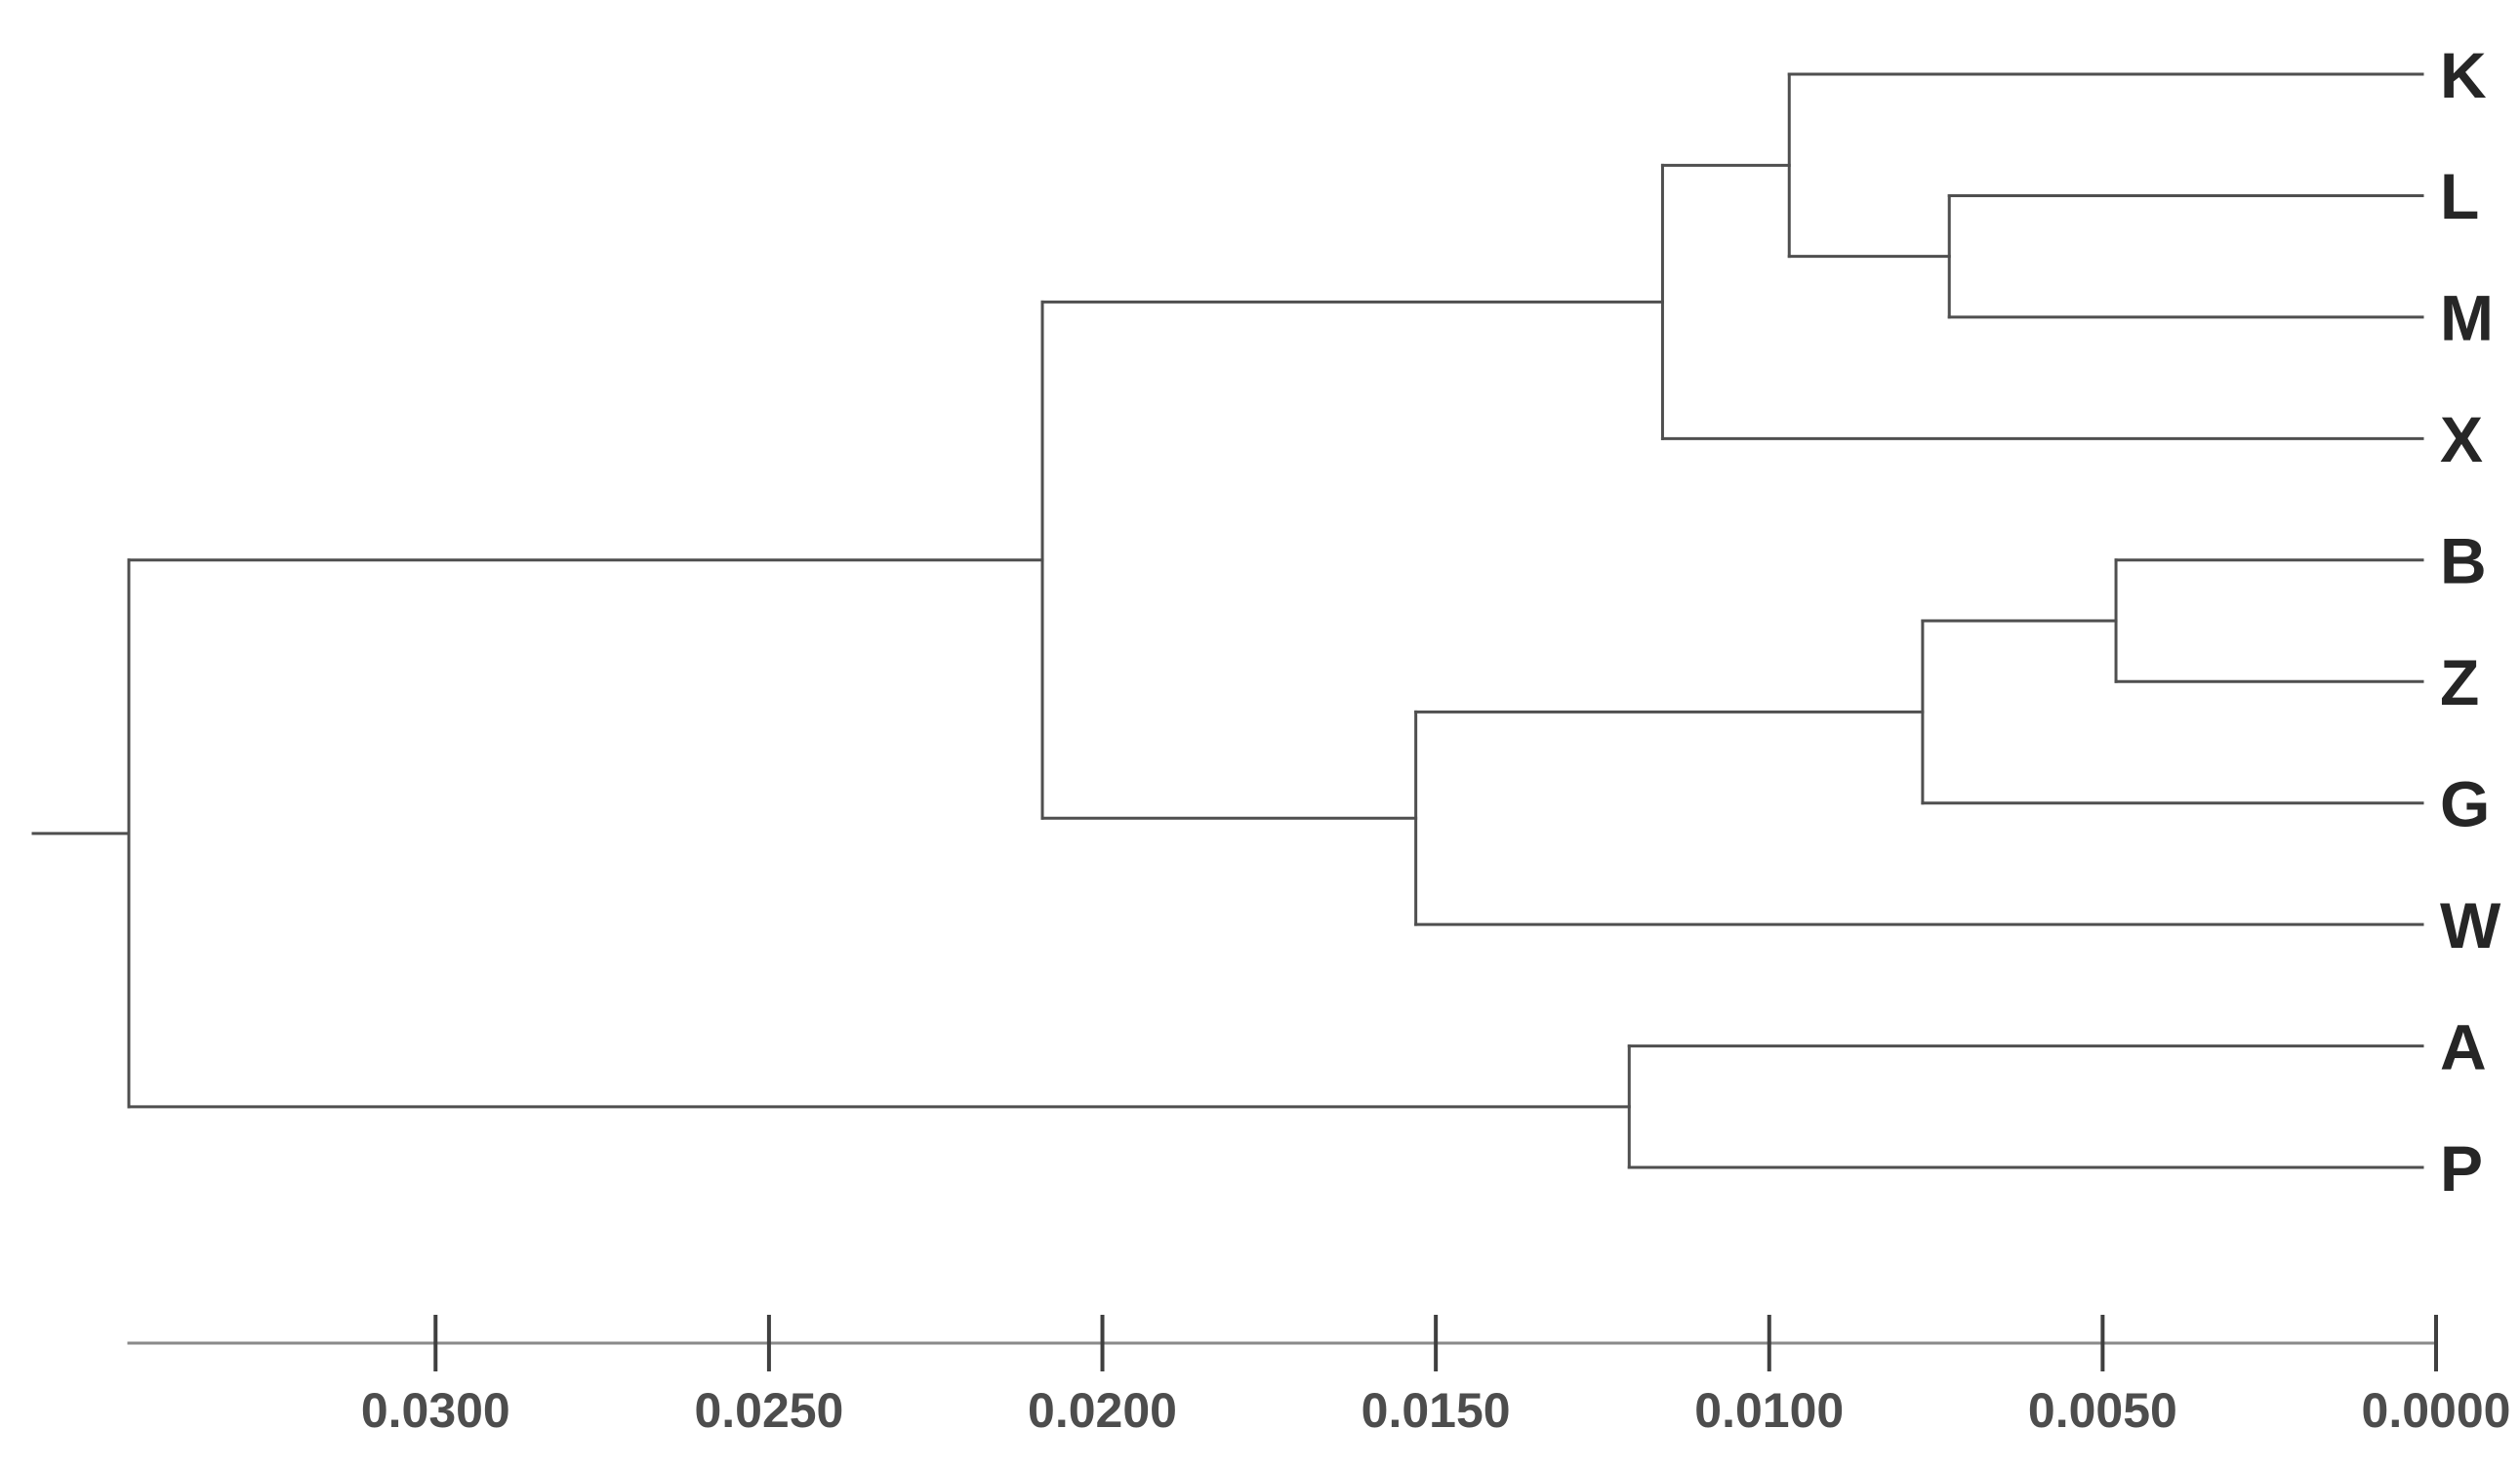  I want to click on leaf-label-X: X, so click(2461, 439).